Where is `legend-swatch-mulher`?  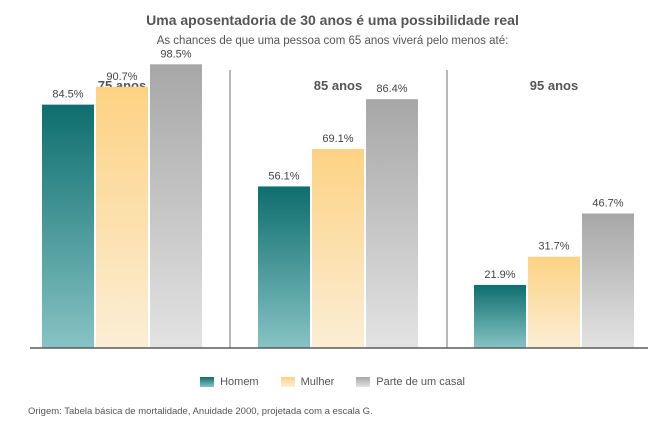
legend-swatch-mulher is located at coordinates (287, 382).